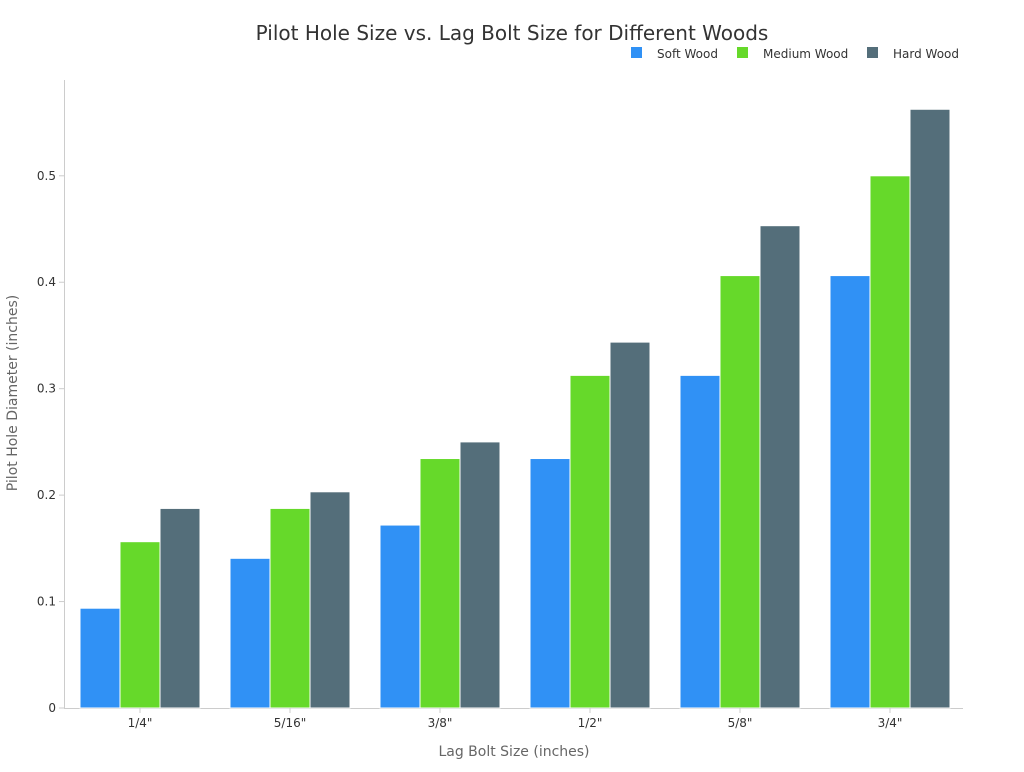 The width and height of the screenshot is (1024, 772). Describe the element at coordinates (513, 752) in the screenshot. I see `x-axis-label: Lag Bolt Size (inches)` at that location.